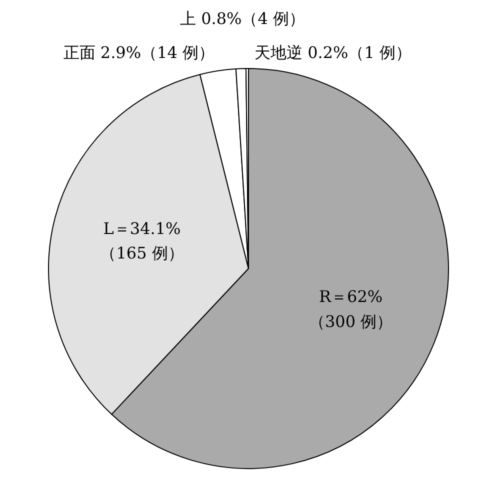 This screenshot has width=492, height=481. What do you see at coordinates (350, 309) in the screenshot?
I see `slice-label: R＝62% （300 例）` at bounding box center [350, 309].